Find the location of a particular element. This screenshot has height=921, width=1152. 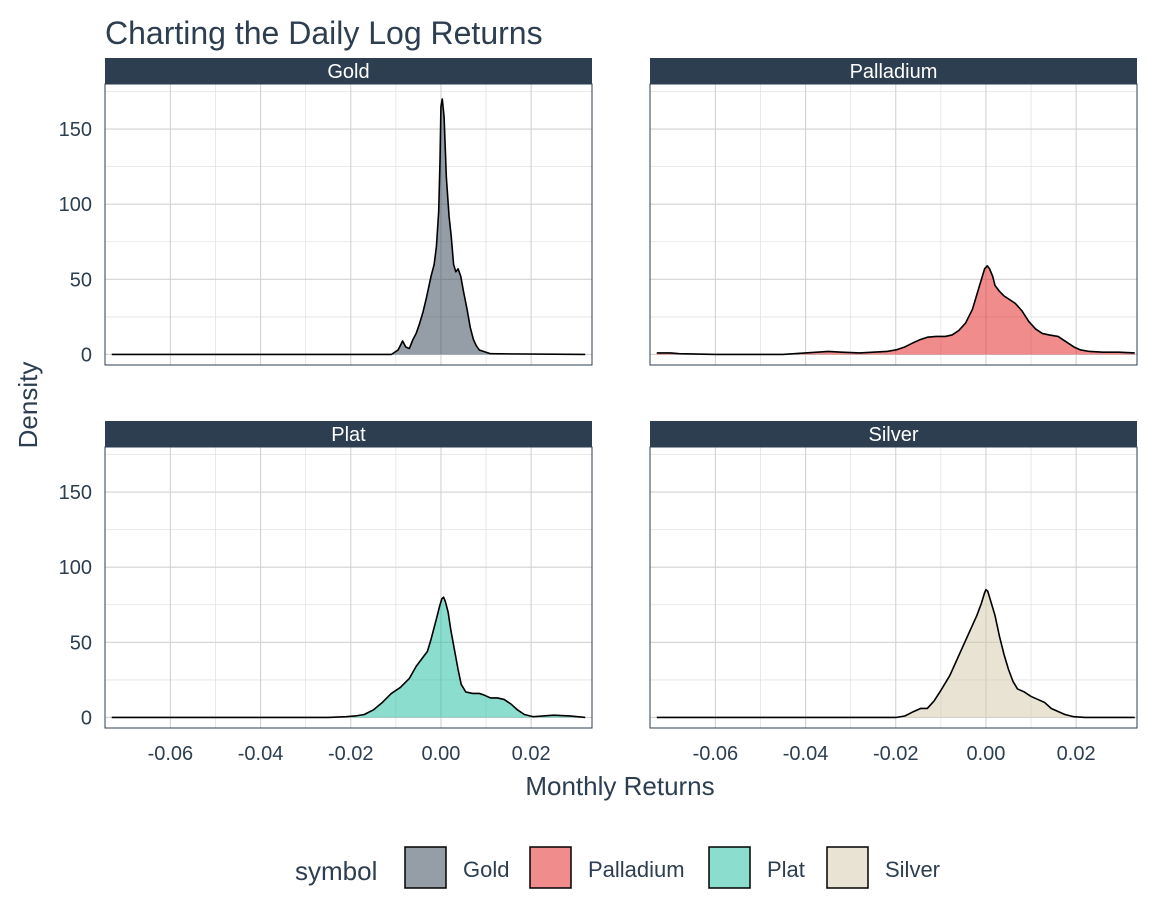

legend-label-palladium: Palladium is located at coordinates (636, 869).